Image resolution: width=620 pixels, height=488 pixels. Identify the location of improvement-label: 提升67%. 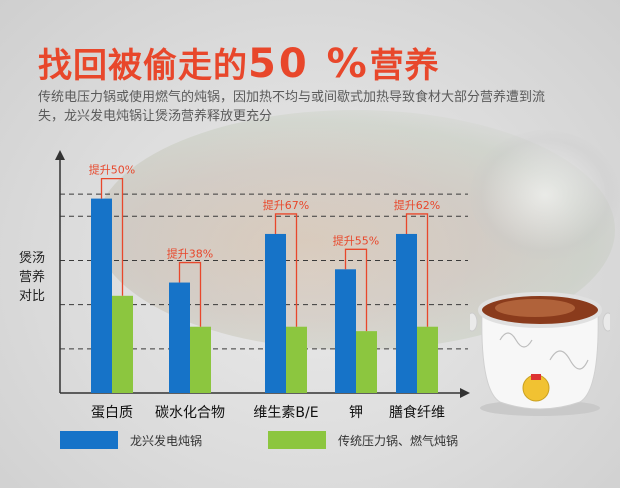
(286, 205).